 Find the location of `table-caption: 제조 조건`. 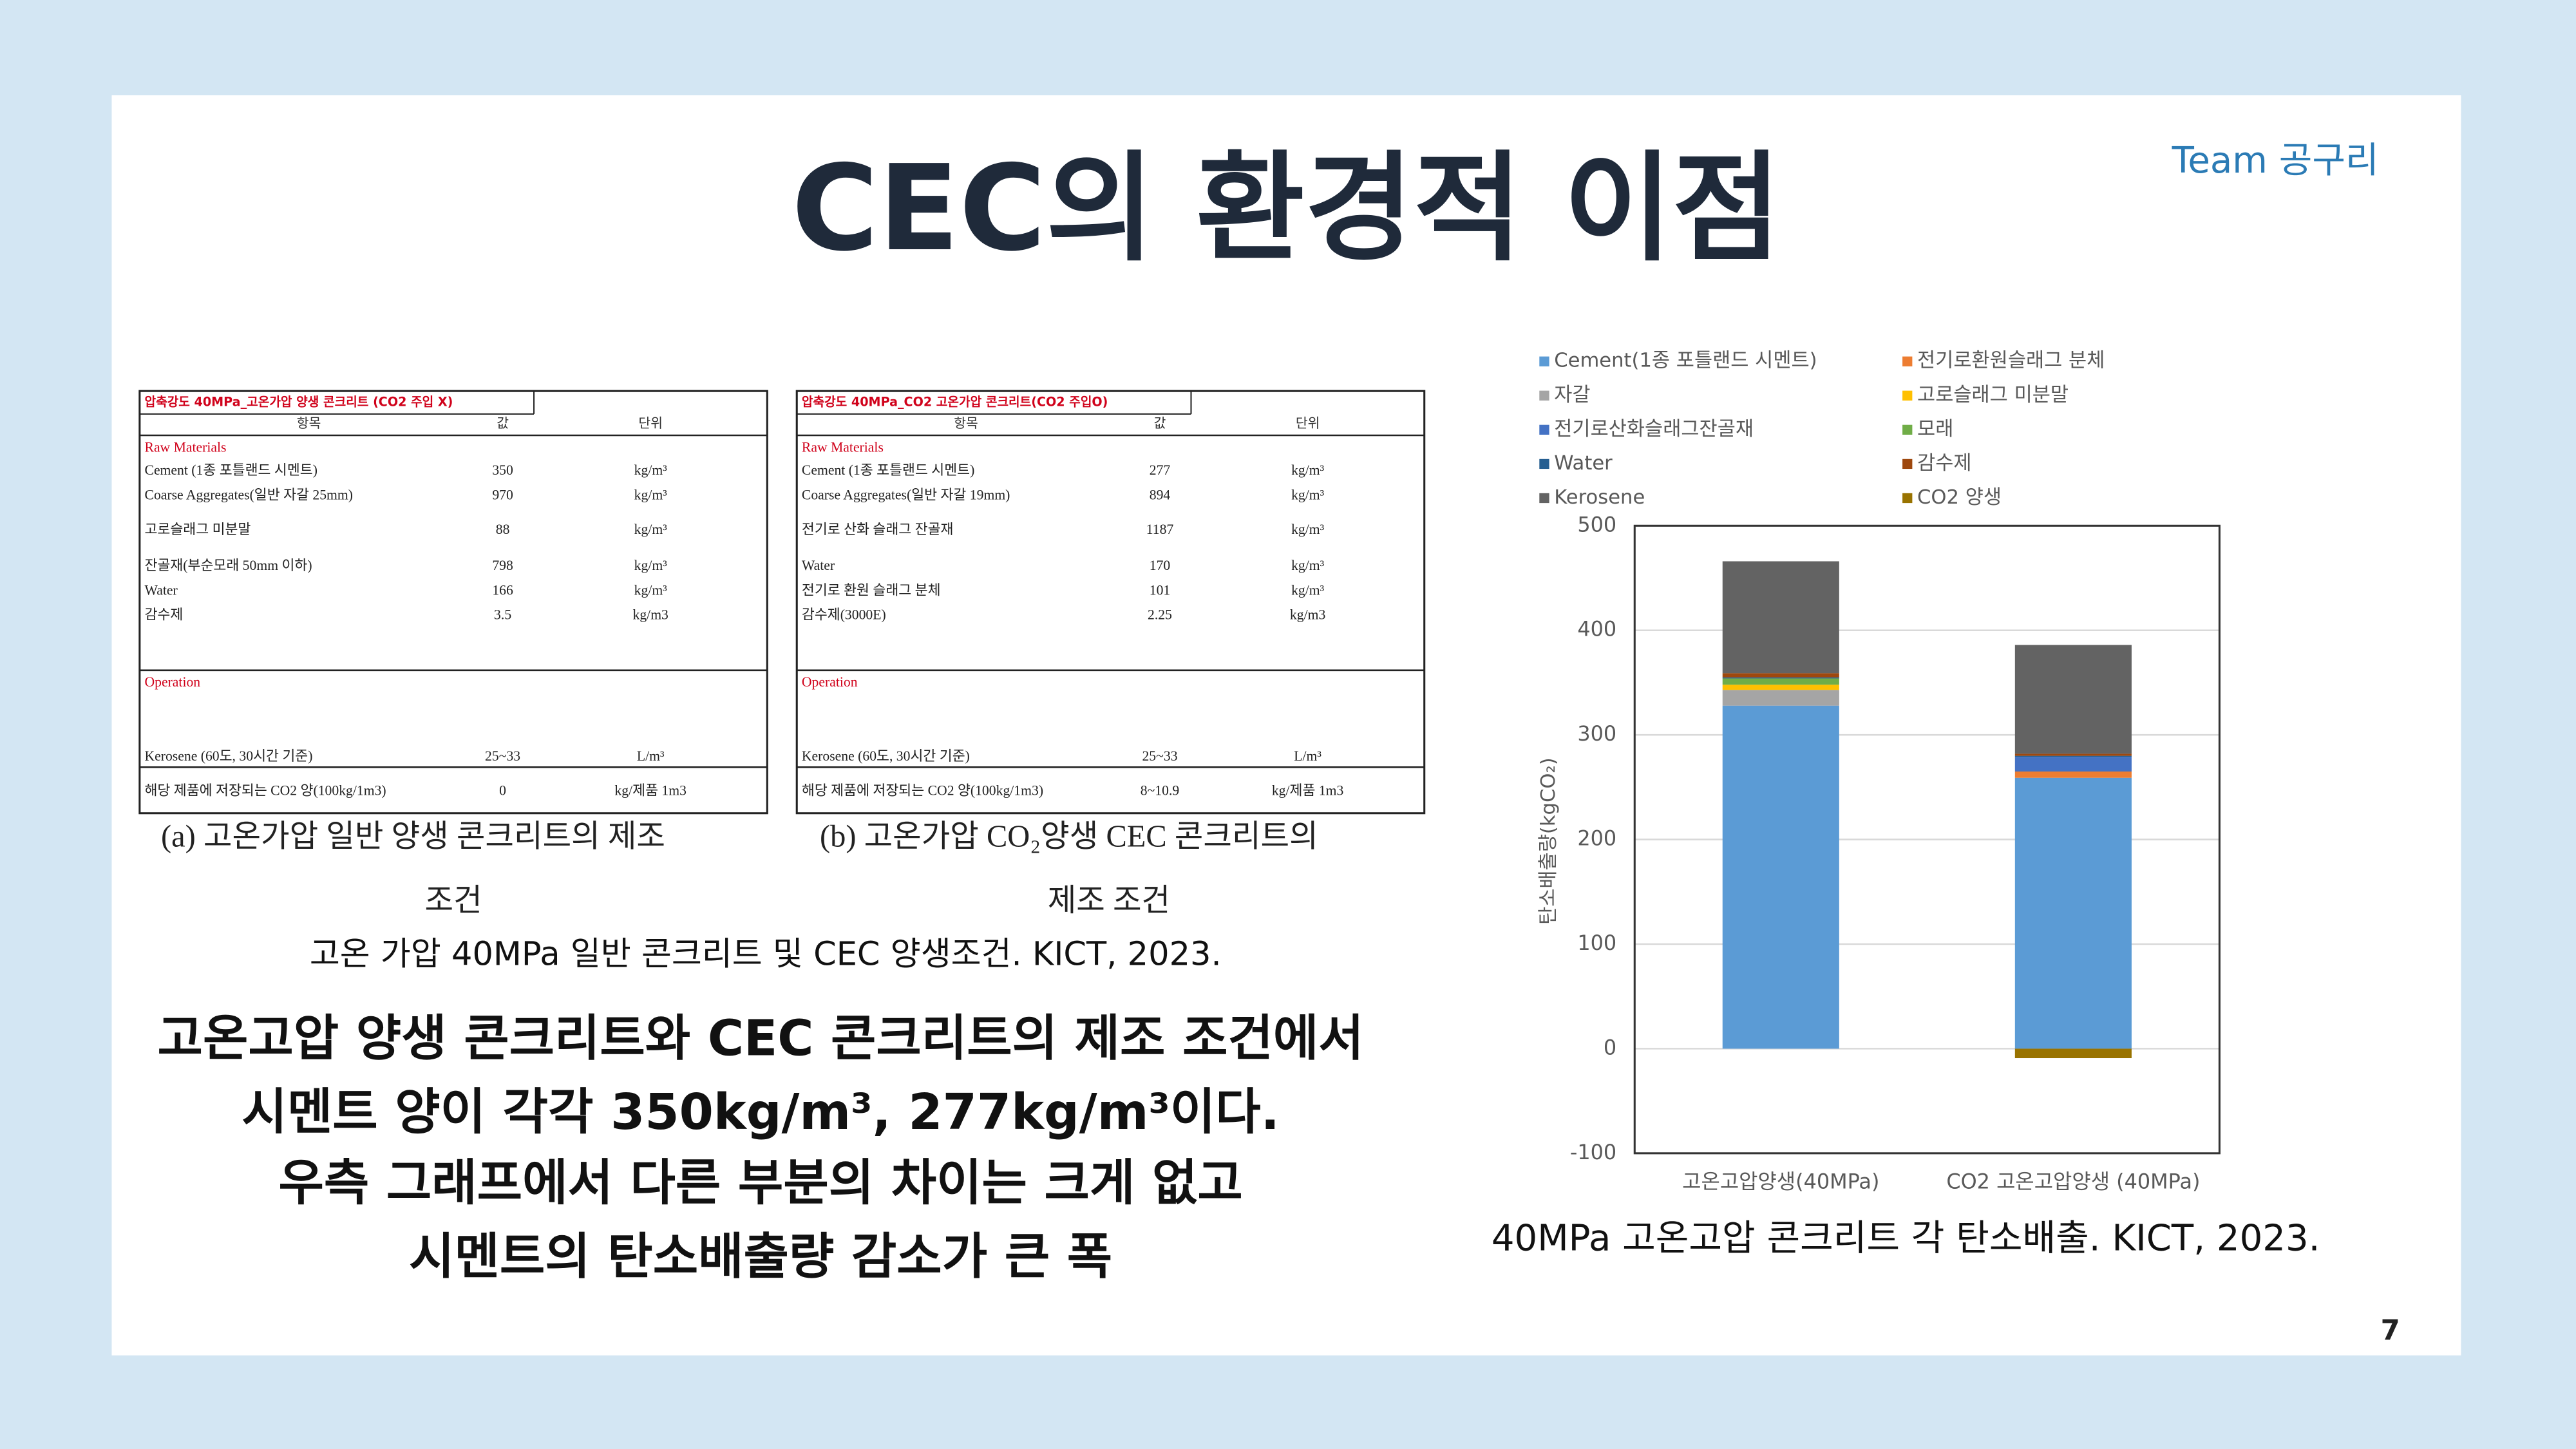

table-caption: 제조 조건 is located at coordinates (1109, 901).